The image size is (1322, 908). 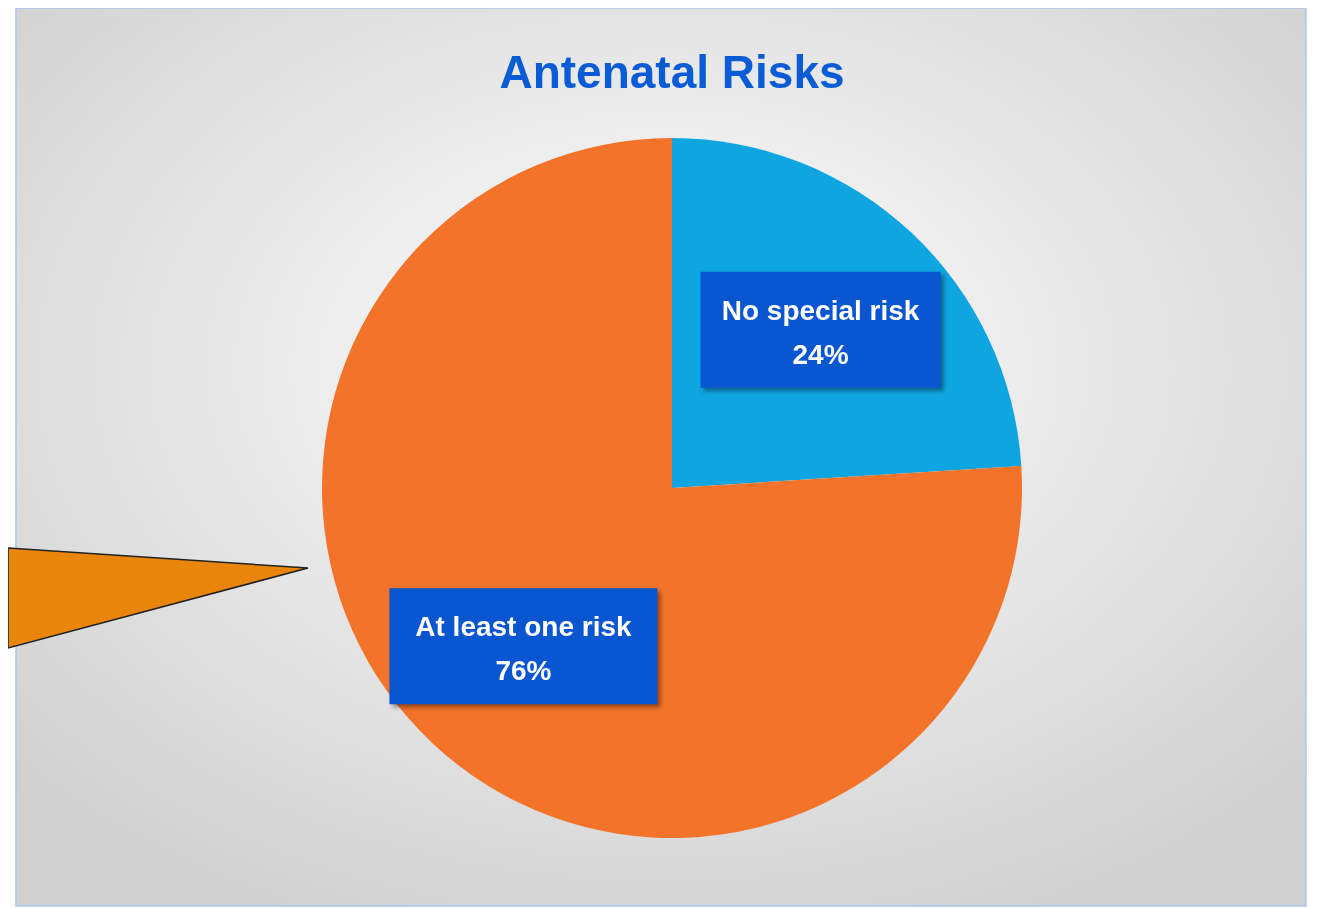 What do you see at coordinates (820, 310) in the screenshot?
I see `slice-label: No special risk` at bounding box center [820, 310].